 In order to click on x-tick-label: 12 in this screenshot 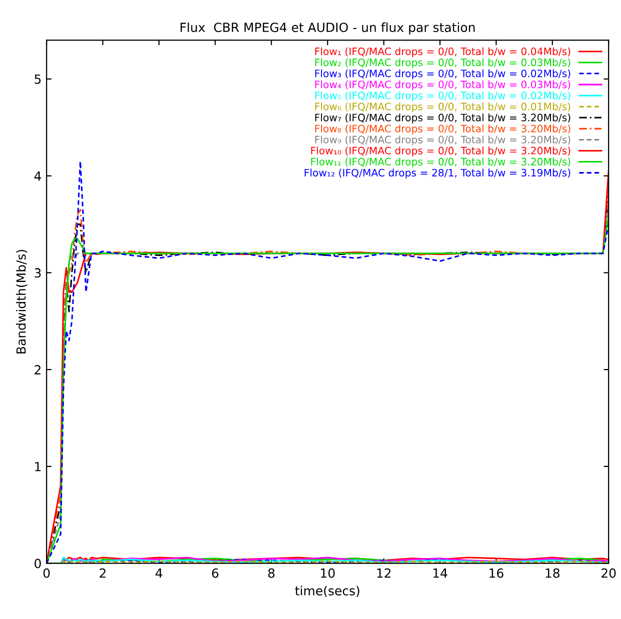, I will do `click(383, 573)`.